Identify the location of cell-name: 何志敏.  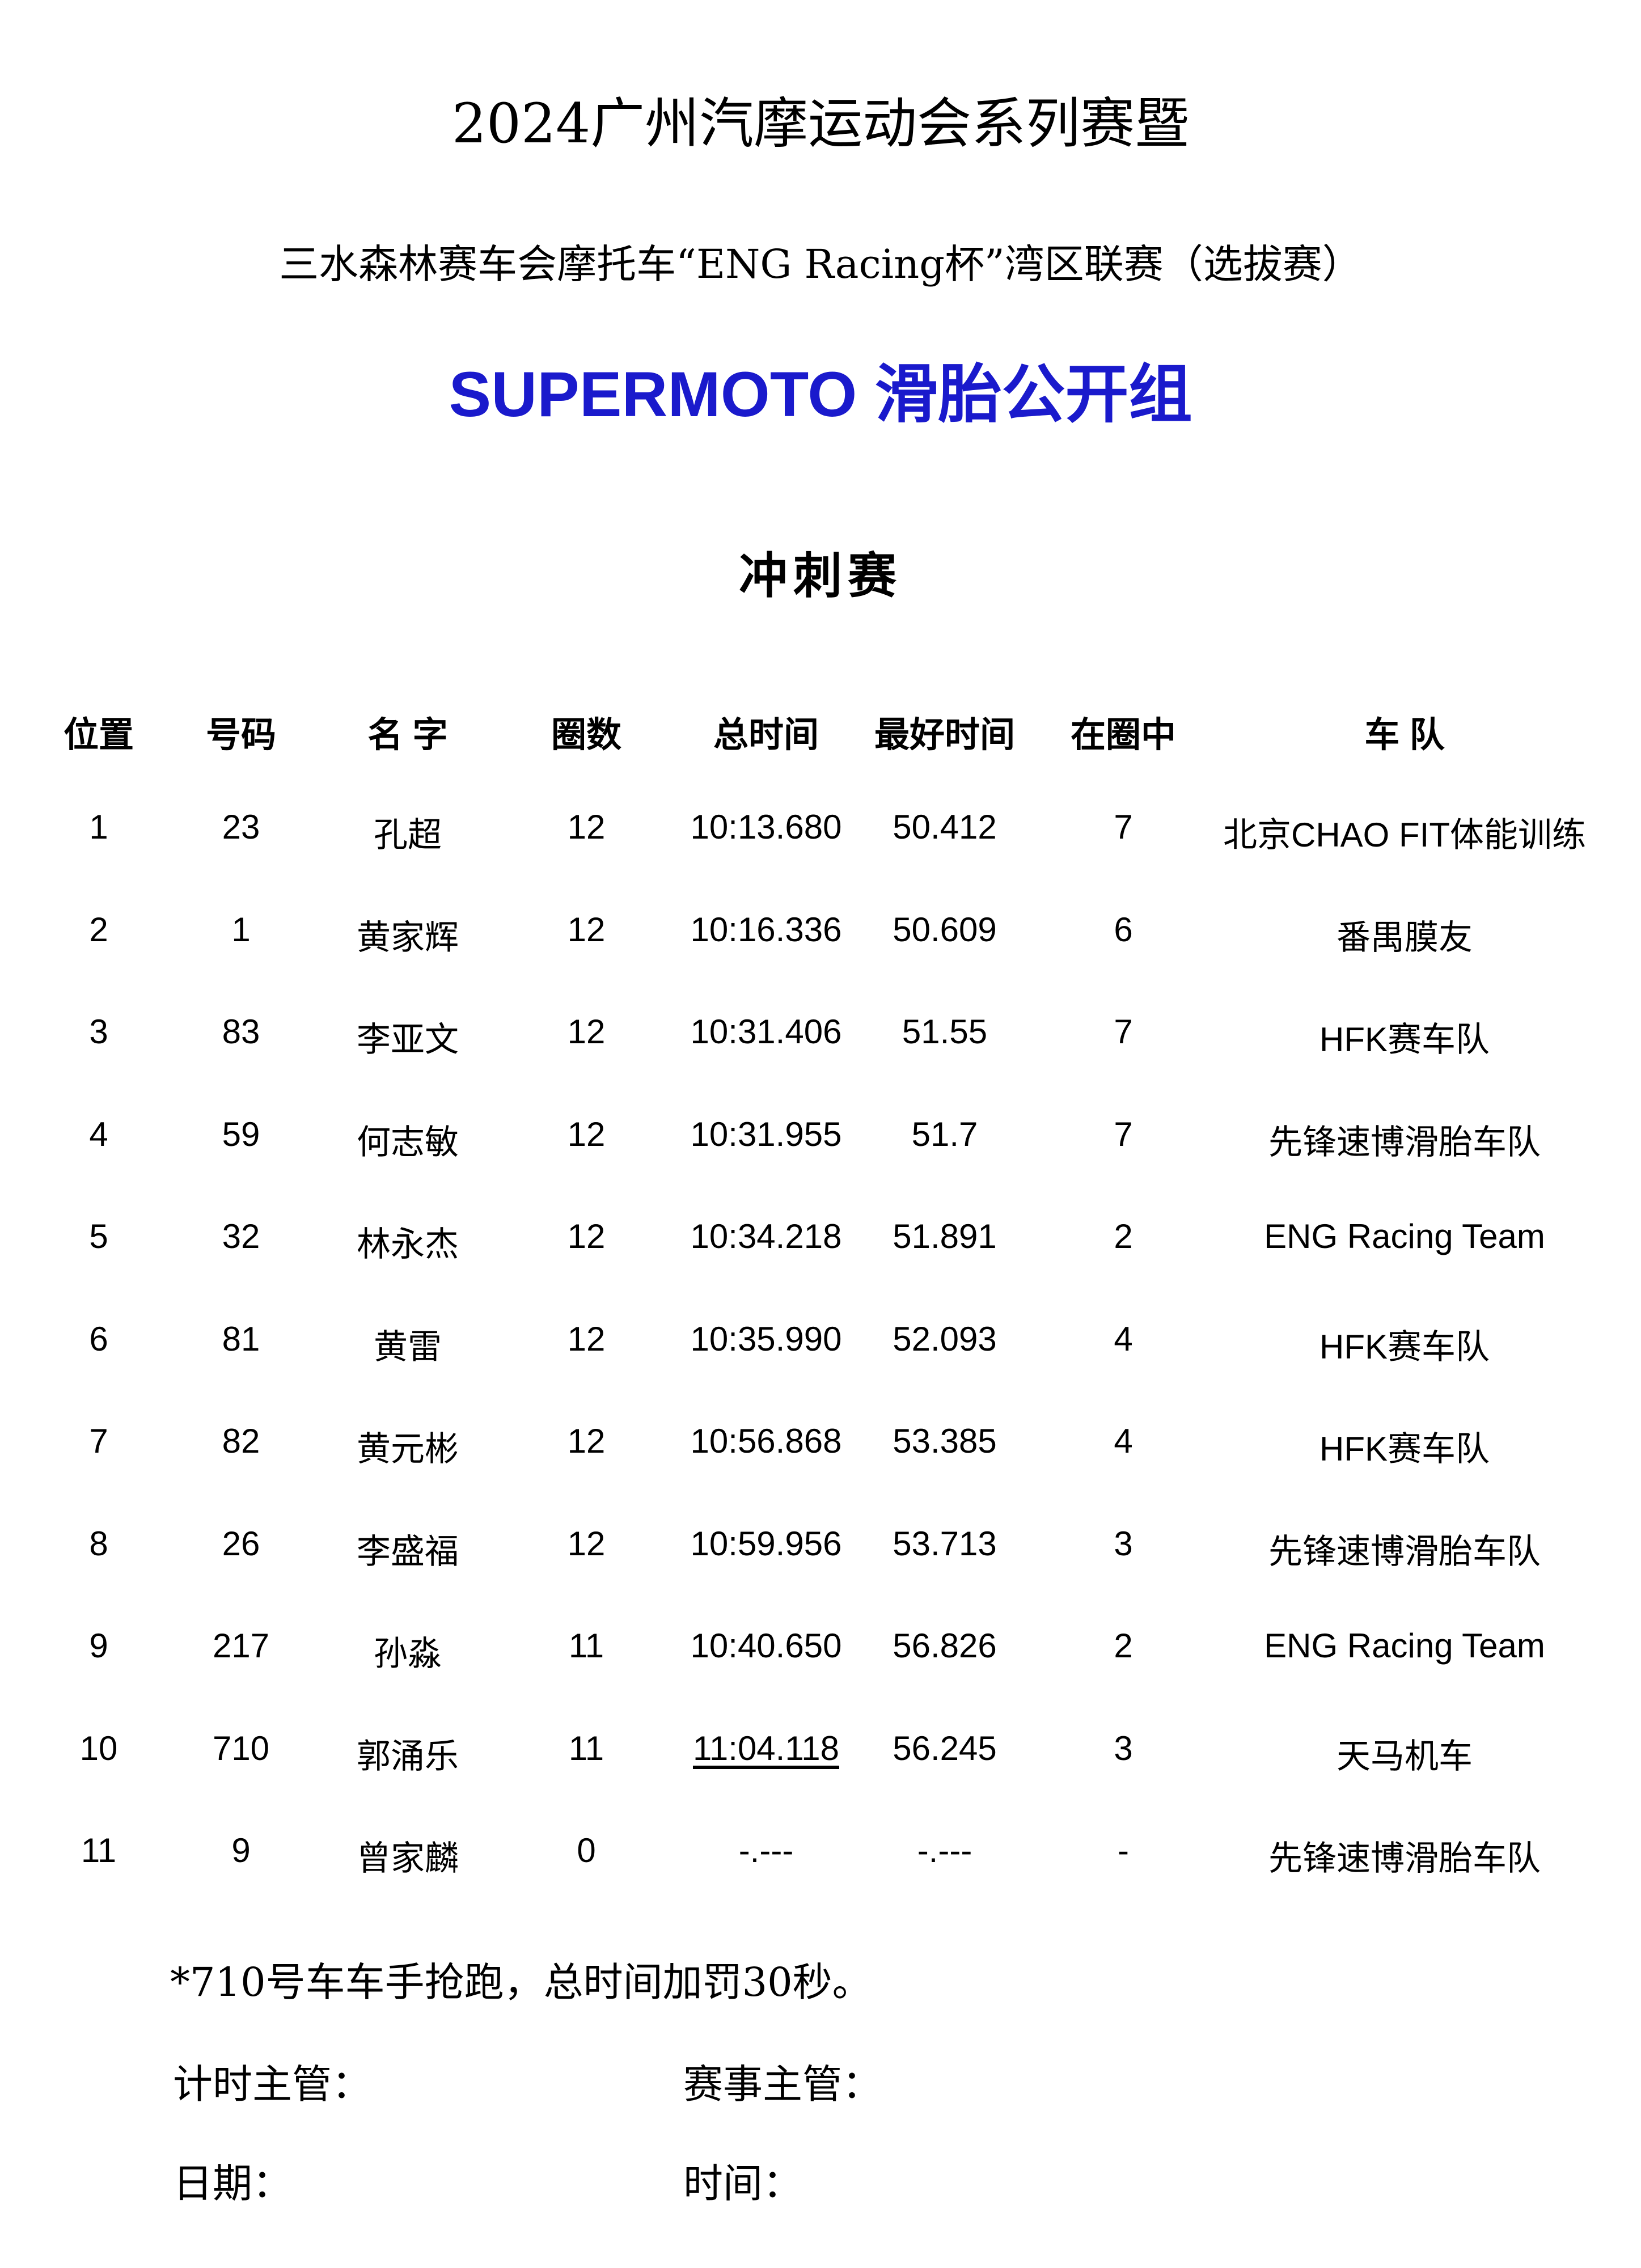
(408, 1142).